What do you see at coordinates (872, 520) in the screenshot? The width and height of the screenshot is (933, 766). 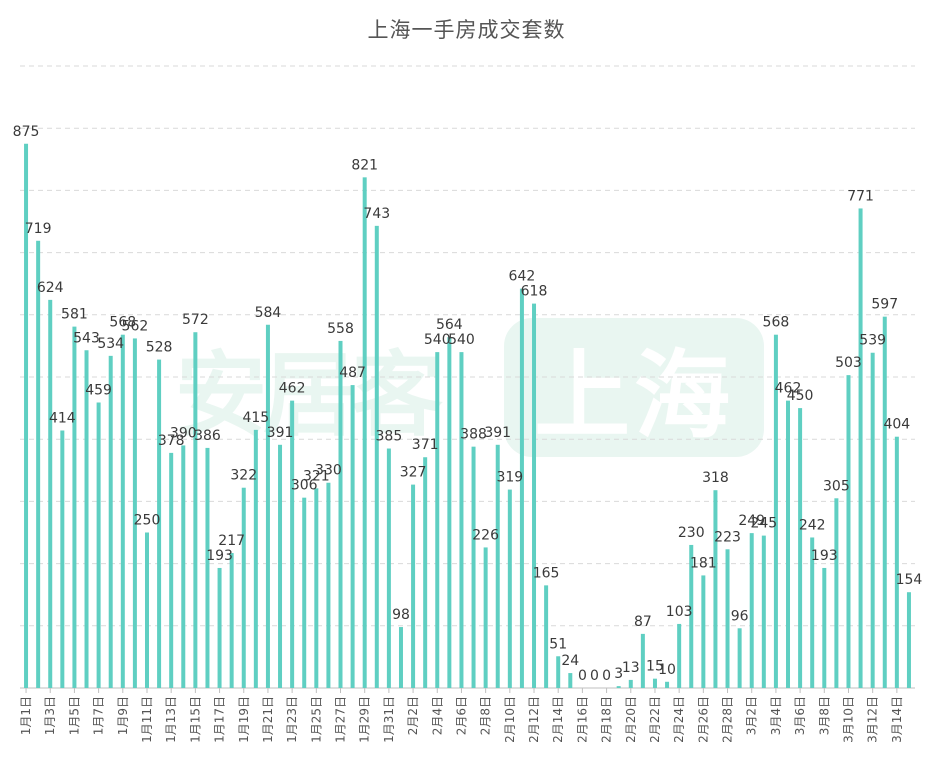 I see `bar-3月12日` at bounding box center [872, 520].